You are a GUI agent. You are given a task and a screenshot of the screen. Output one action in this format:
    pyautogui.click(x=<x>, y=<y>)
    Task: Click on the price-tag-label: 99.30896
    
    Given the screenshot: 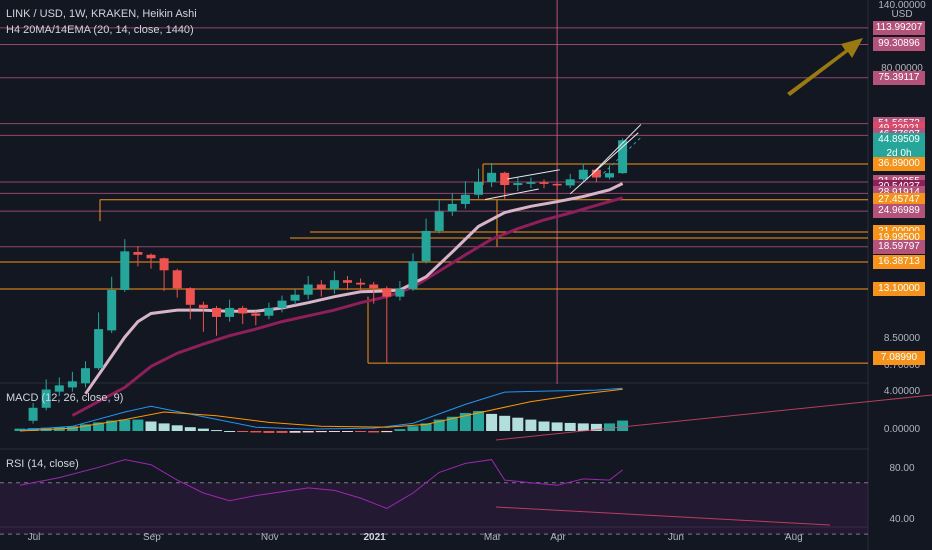 What is the action you would take?
    pyautogui.click(x=899, y=44)
    